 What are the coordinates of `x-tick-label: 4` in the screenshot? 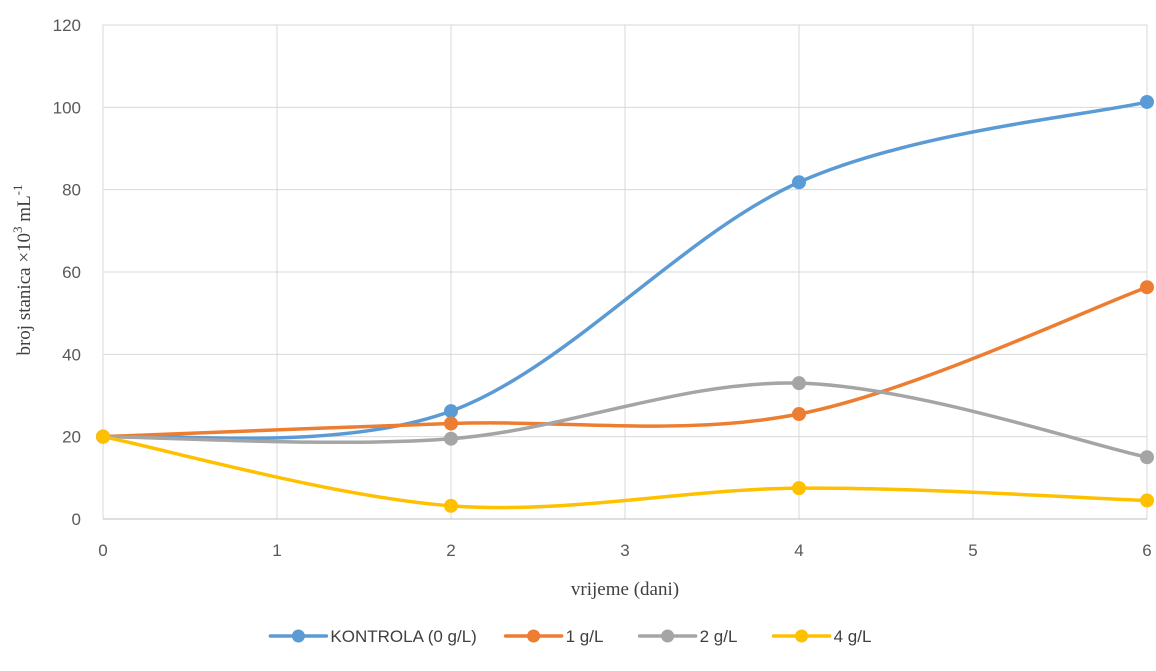 It's located at (798, 550).